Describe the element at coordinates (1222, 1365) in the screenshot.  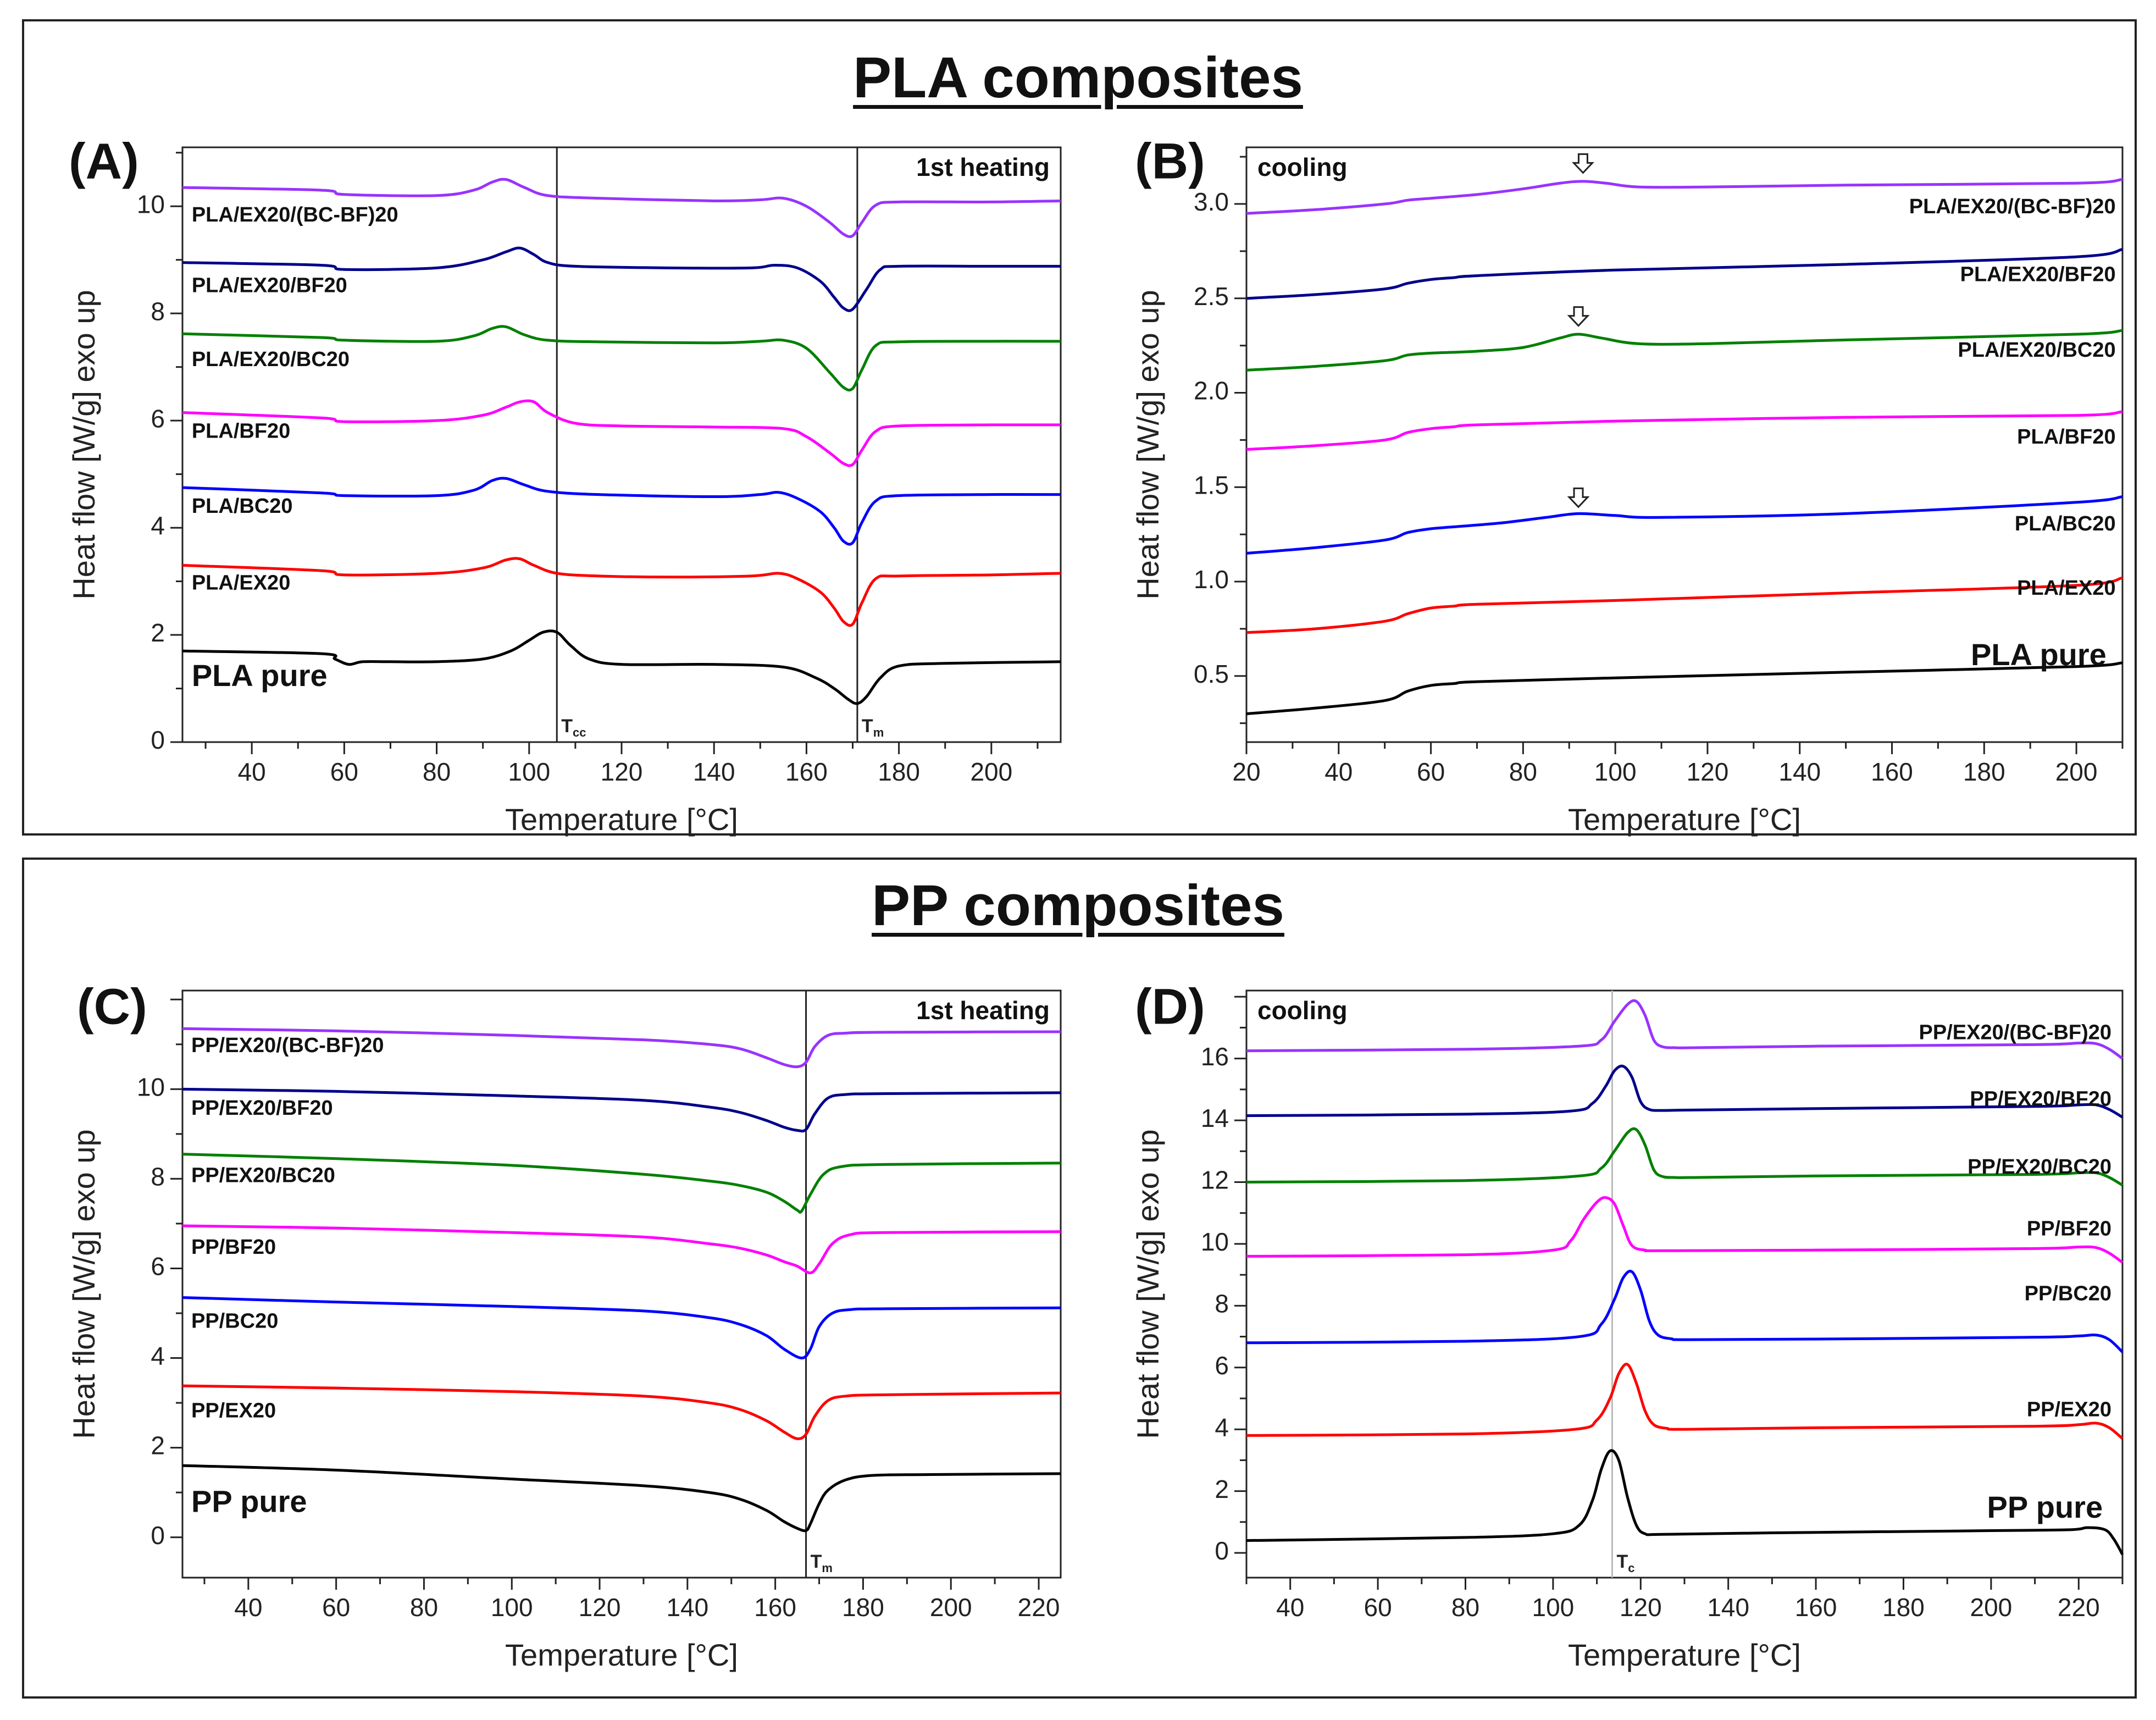
I see `y-tick-label-D: 6` at that location.